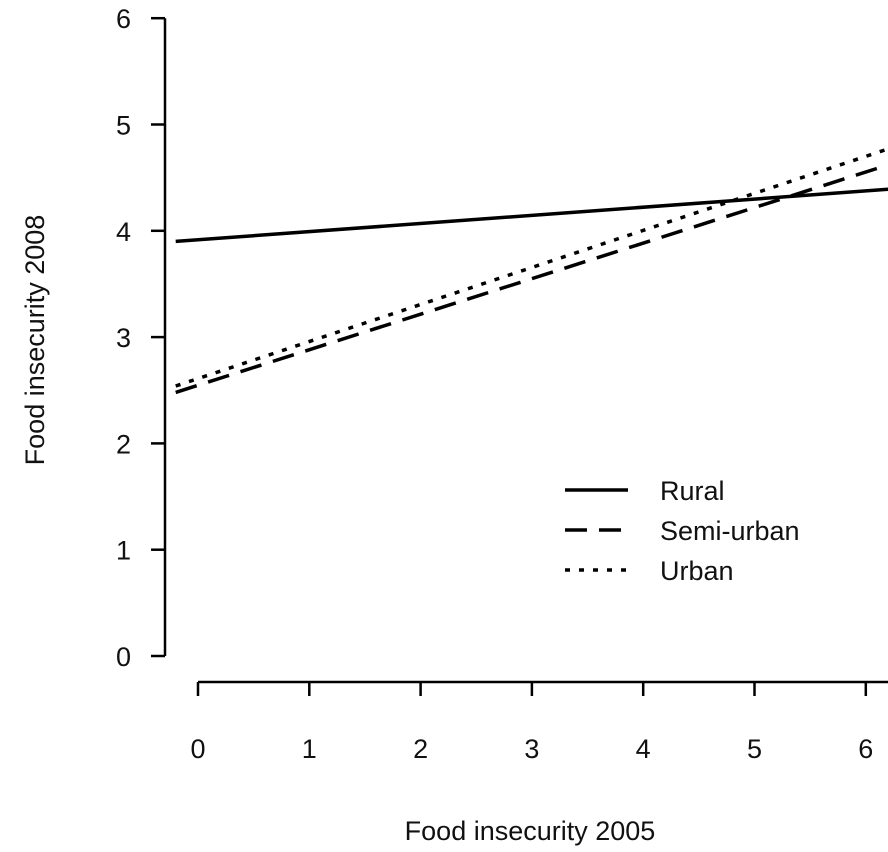 The width and height of the screenshot is (888, 852). What do you see at coordinates (35, 340) in the screenshot?
I see `y-axis-label: Food insecurity 2008` at bounding box center [35, 340].